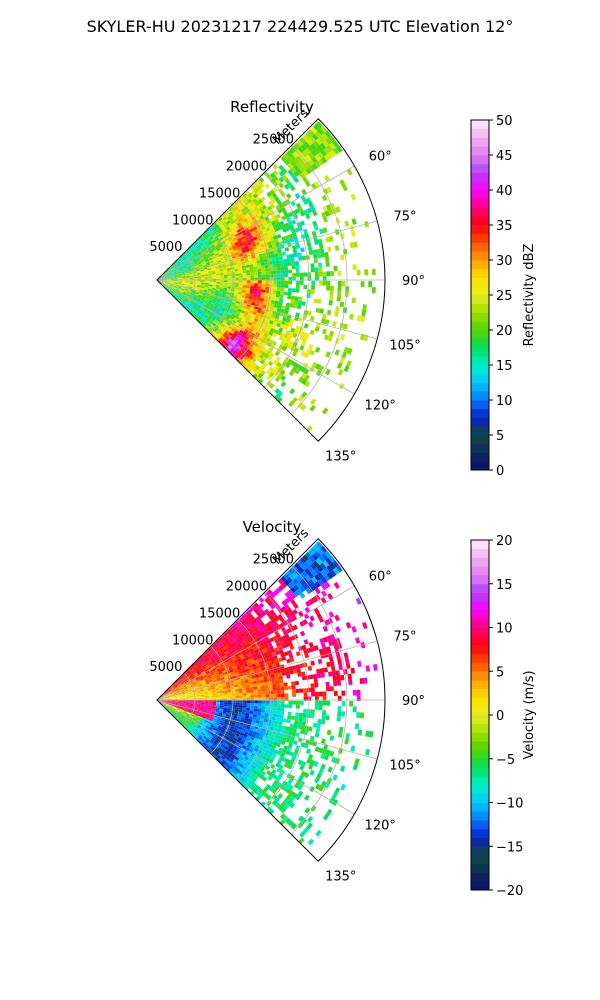 The image size is (600, 1000). Describe the element at coordinates (480, 816) in the screenshot. I see `velocity-colorbar-band` at that location.